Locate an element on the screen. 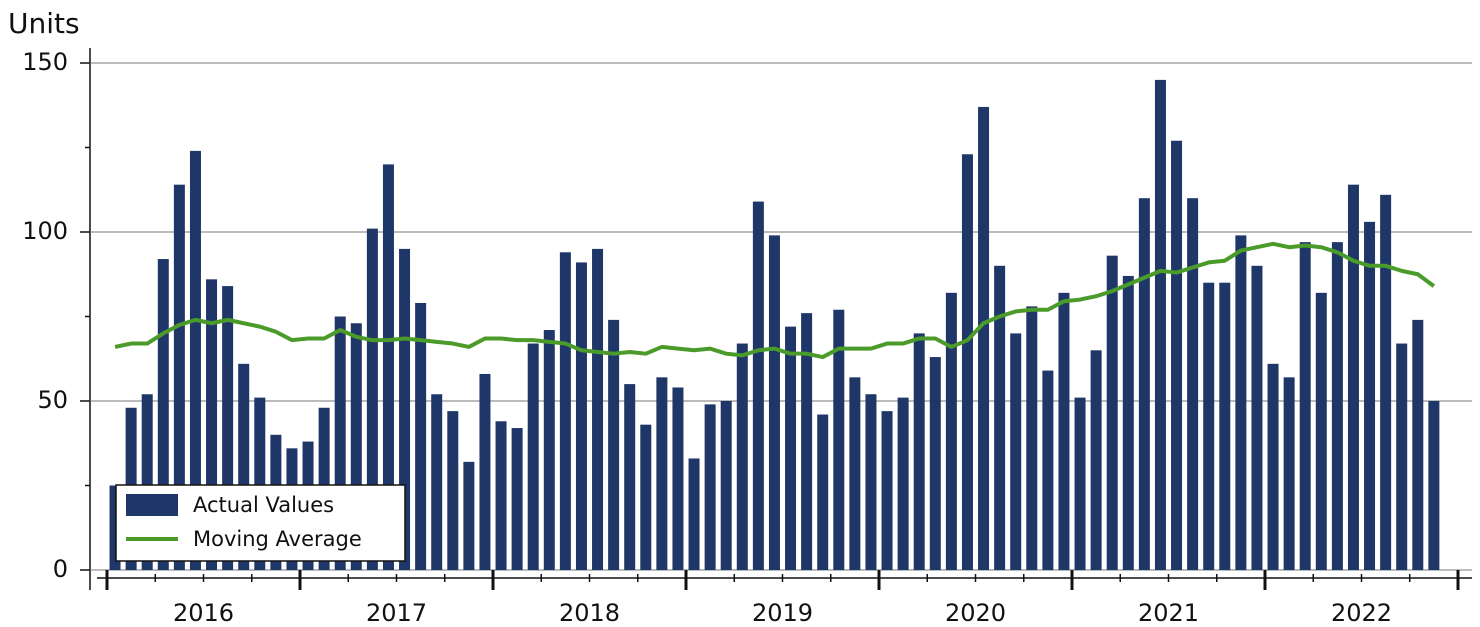 Image resolution: width=1480 pixels, height=627 pixels. y-tick-label: 0 is located at coordinates (60, 569).